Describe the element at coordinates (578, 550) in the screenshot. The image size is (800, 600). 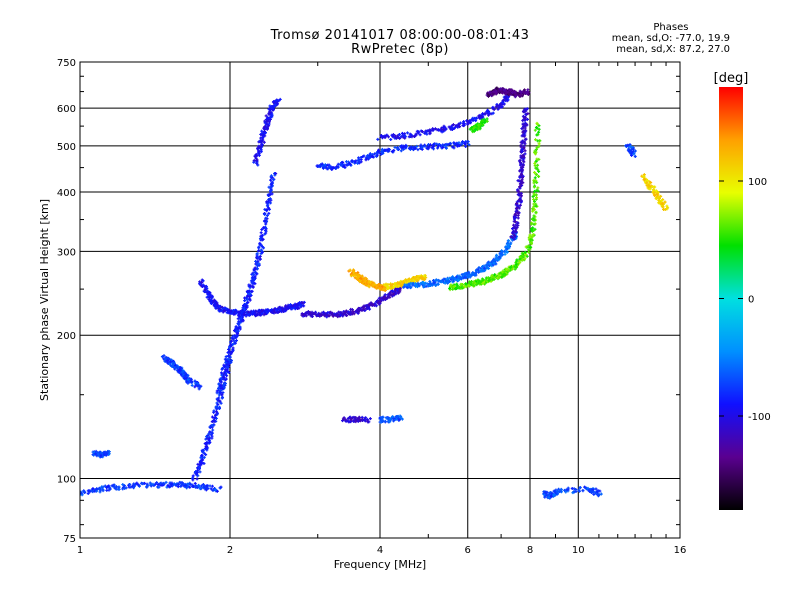
I see `x-tick-label: 10` at that location.